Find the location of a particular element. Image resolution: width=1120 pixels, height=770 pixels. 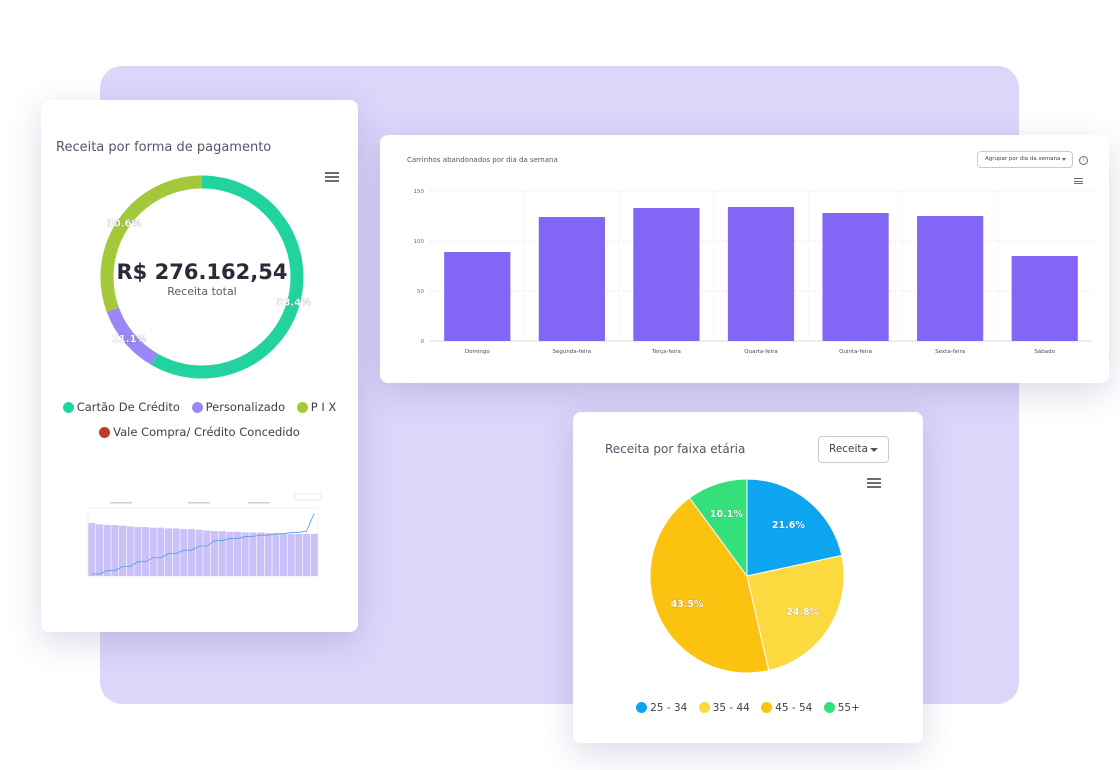

info-icon: i is located at coordinates (1083, 160).